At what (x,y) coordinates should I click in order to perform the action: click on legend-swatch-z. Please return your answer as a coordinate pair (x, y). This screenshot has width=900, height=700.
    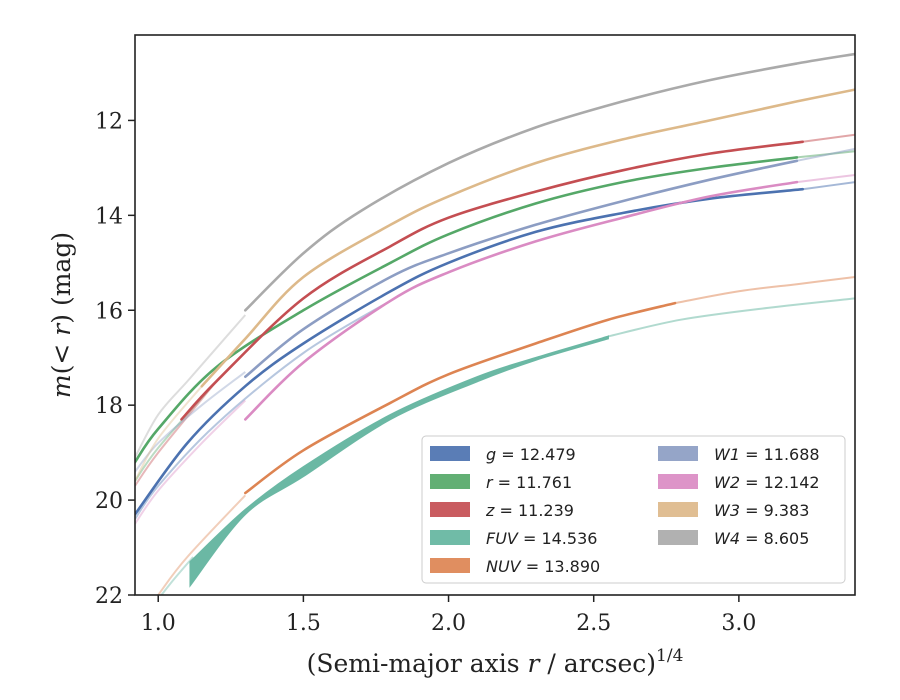
    Looking at the image, I should click on (450, 509).